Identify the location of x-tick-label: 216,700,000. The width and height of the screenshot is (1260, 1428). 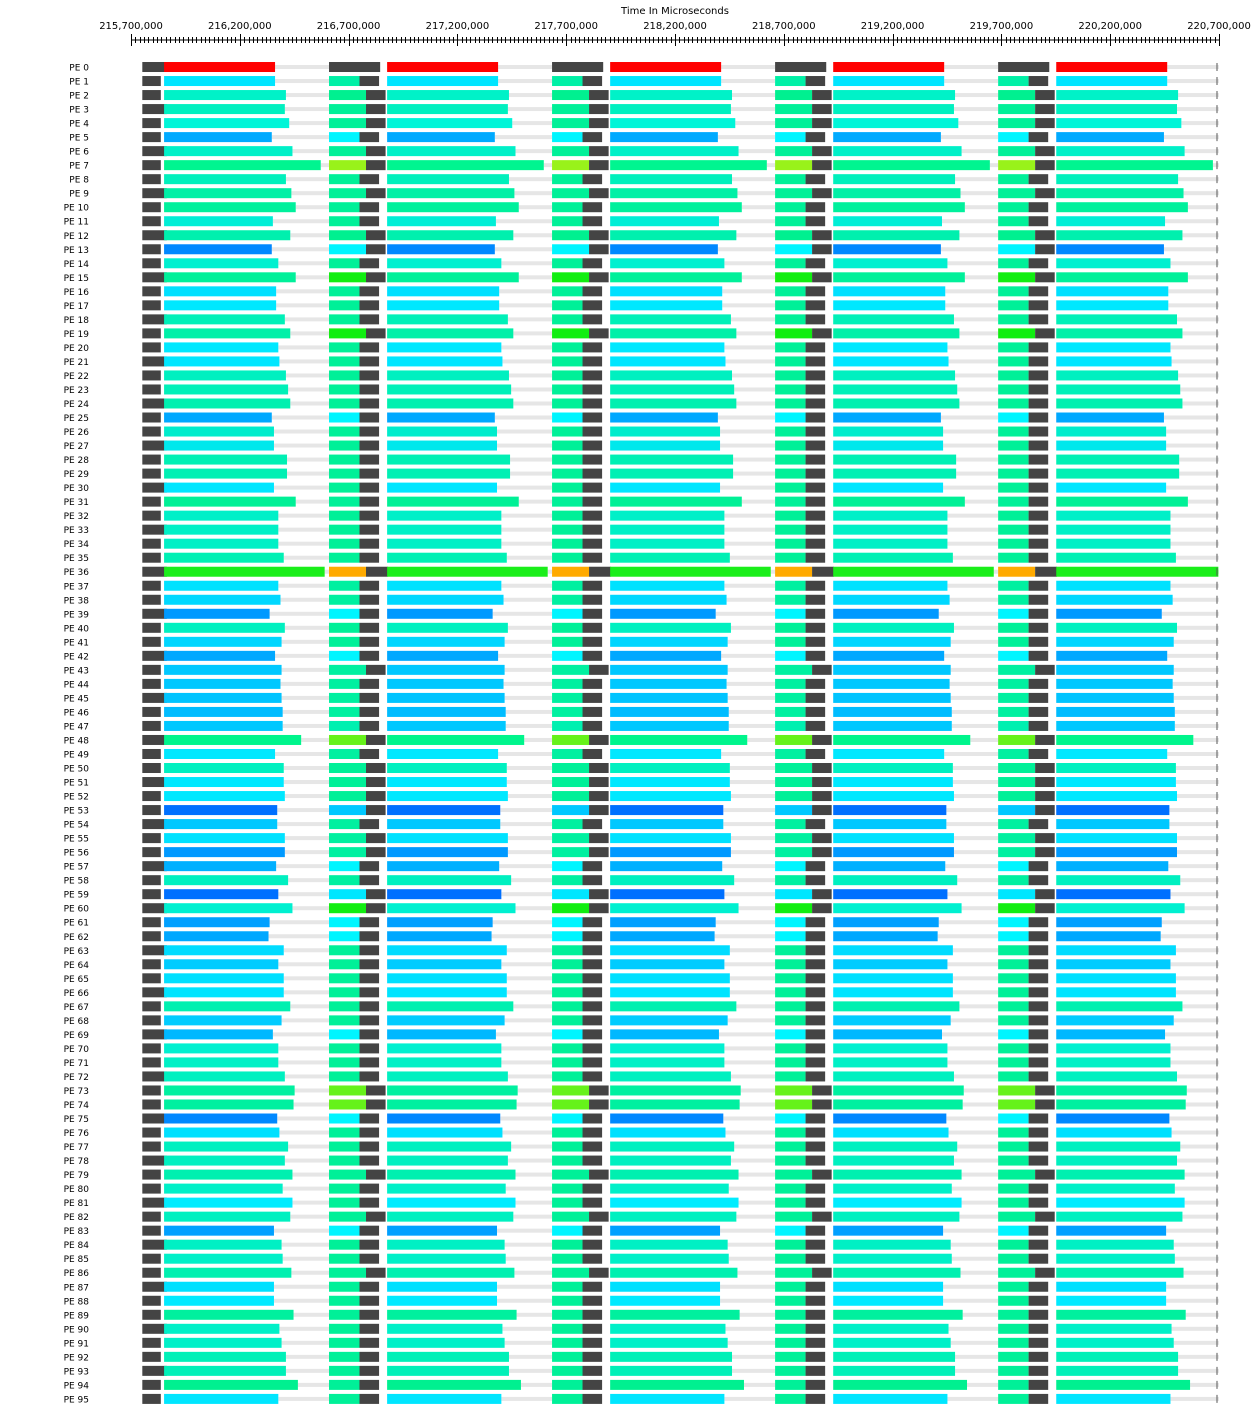
(349, 26).